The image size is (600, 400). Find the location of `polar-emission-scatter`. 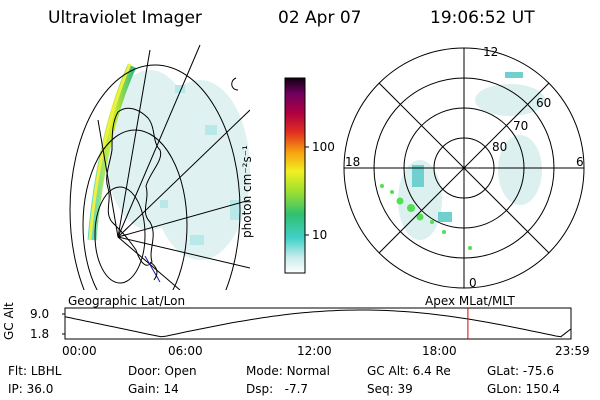

polar-emission-scatter is located at coordinates (471, 162).